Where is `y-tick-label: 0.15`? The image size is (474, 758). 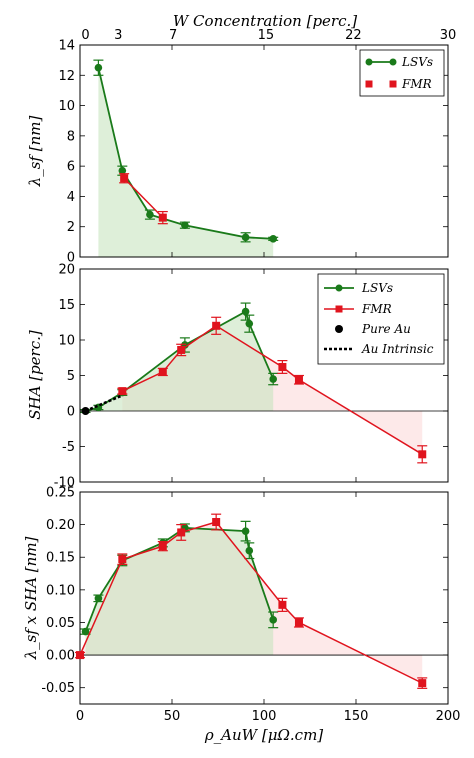 y-tick-label: 0.15 is located at coordinates (60, 558).